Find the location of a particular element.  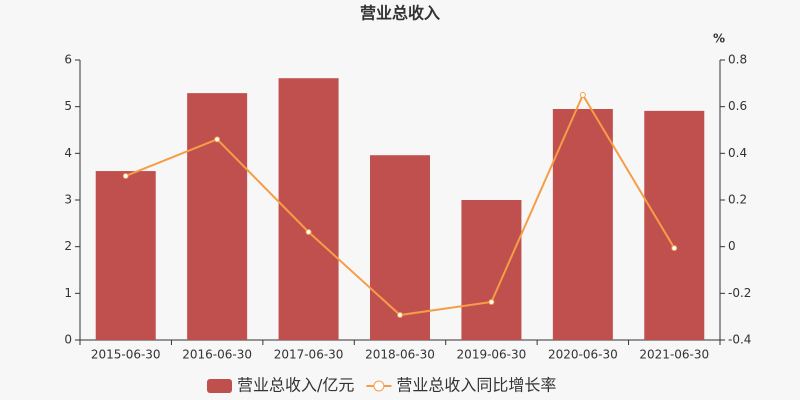

y2-tick-label: -0.2 is located at coordinates (739, 293).